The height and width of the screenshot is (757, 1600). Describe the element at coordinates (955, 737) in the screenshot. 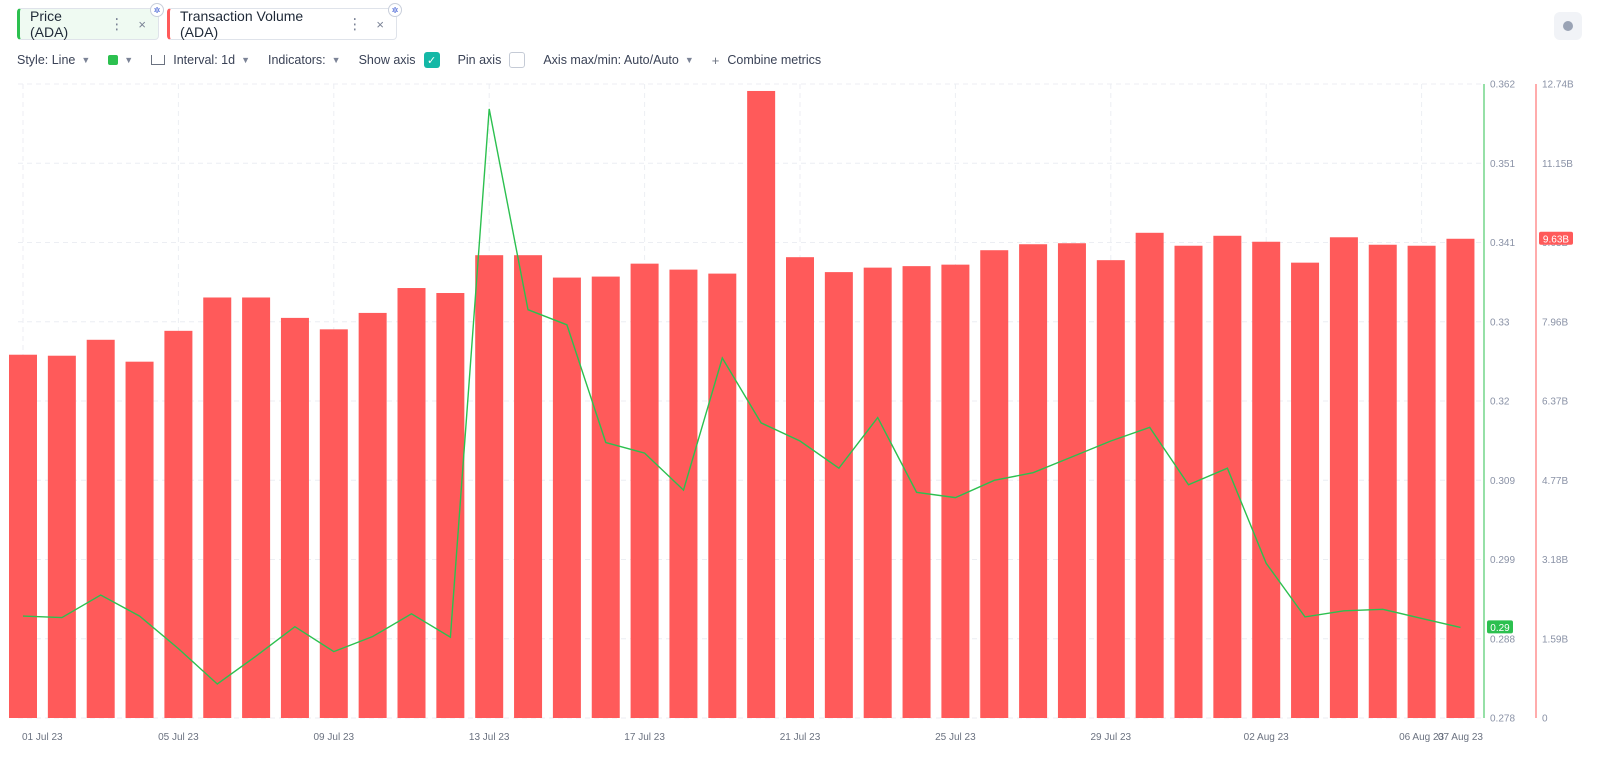

I see `x-axis-tick: 25 Jul 23` at that location.